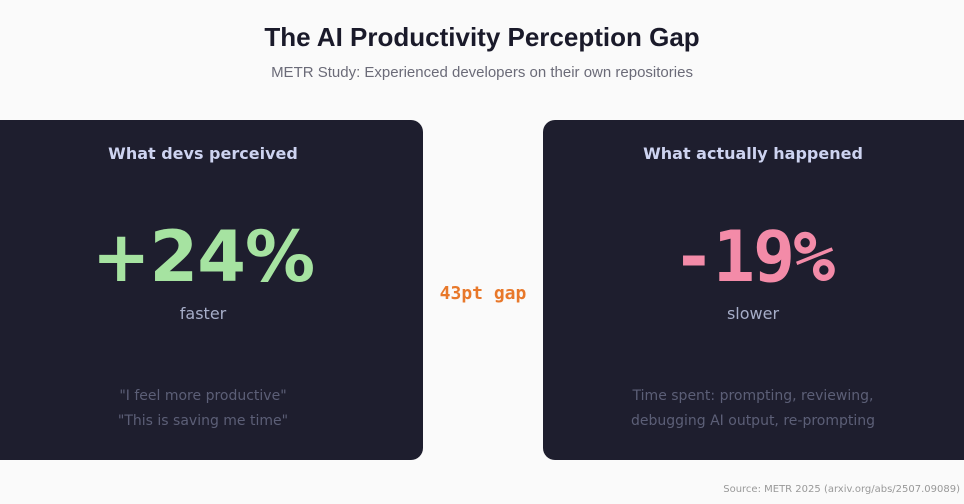 The height and width of the screenshot is (504, 964). Describe the element at coordinates (483, 293) in the screenshot. I see `gap-label: 43pt gap` at that location.